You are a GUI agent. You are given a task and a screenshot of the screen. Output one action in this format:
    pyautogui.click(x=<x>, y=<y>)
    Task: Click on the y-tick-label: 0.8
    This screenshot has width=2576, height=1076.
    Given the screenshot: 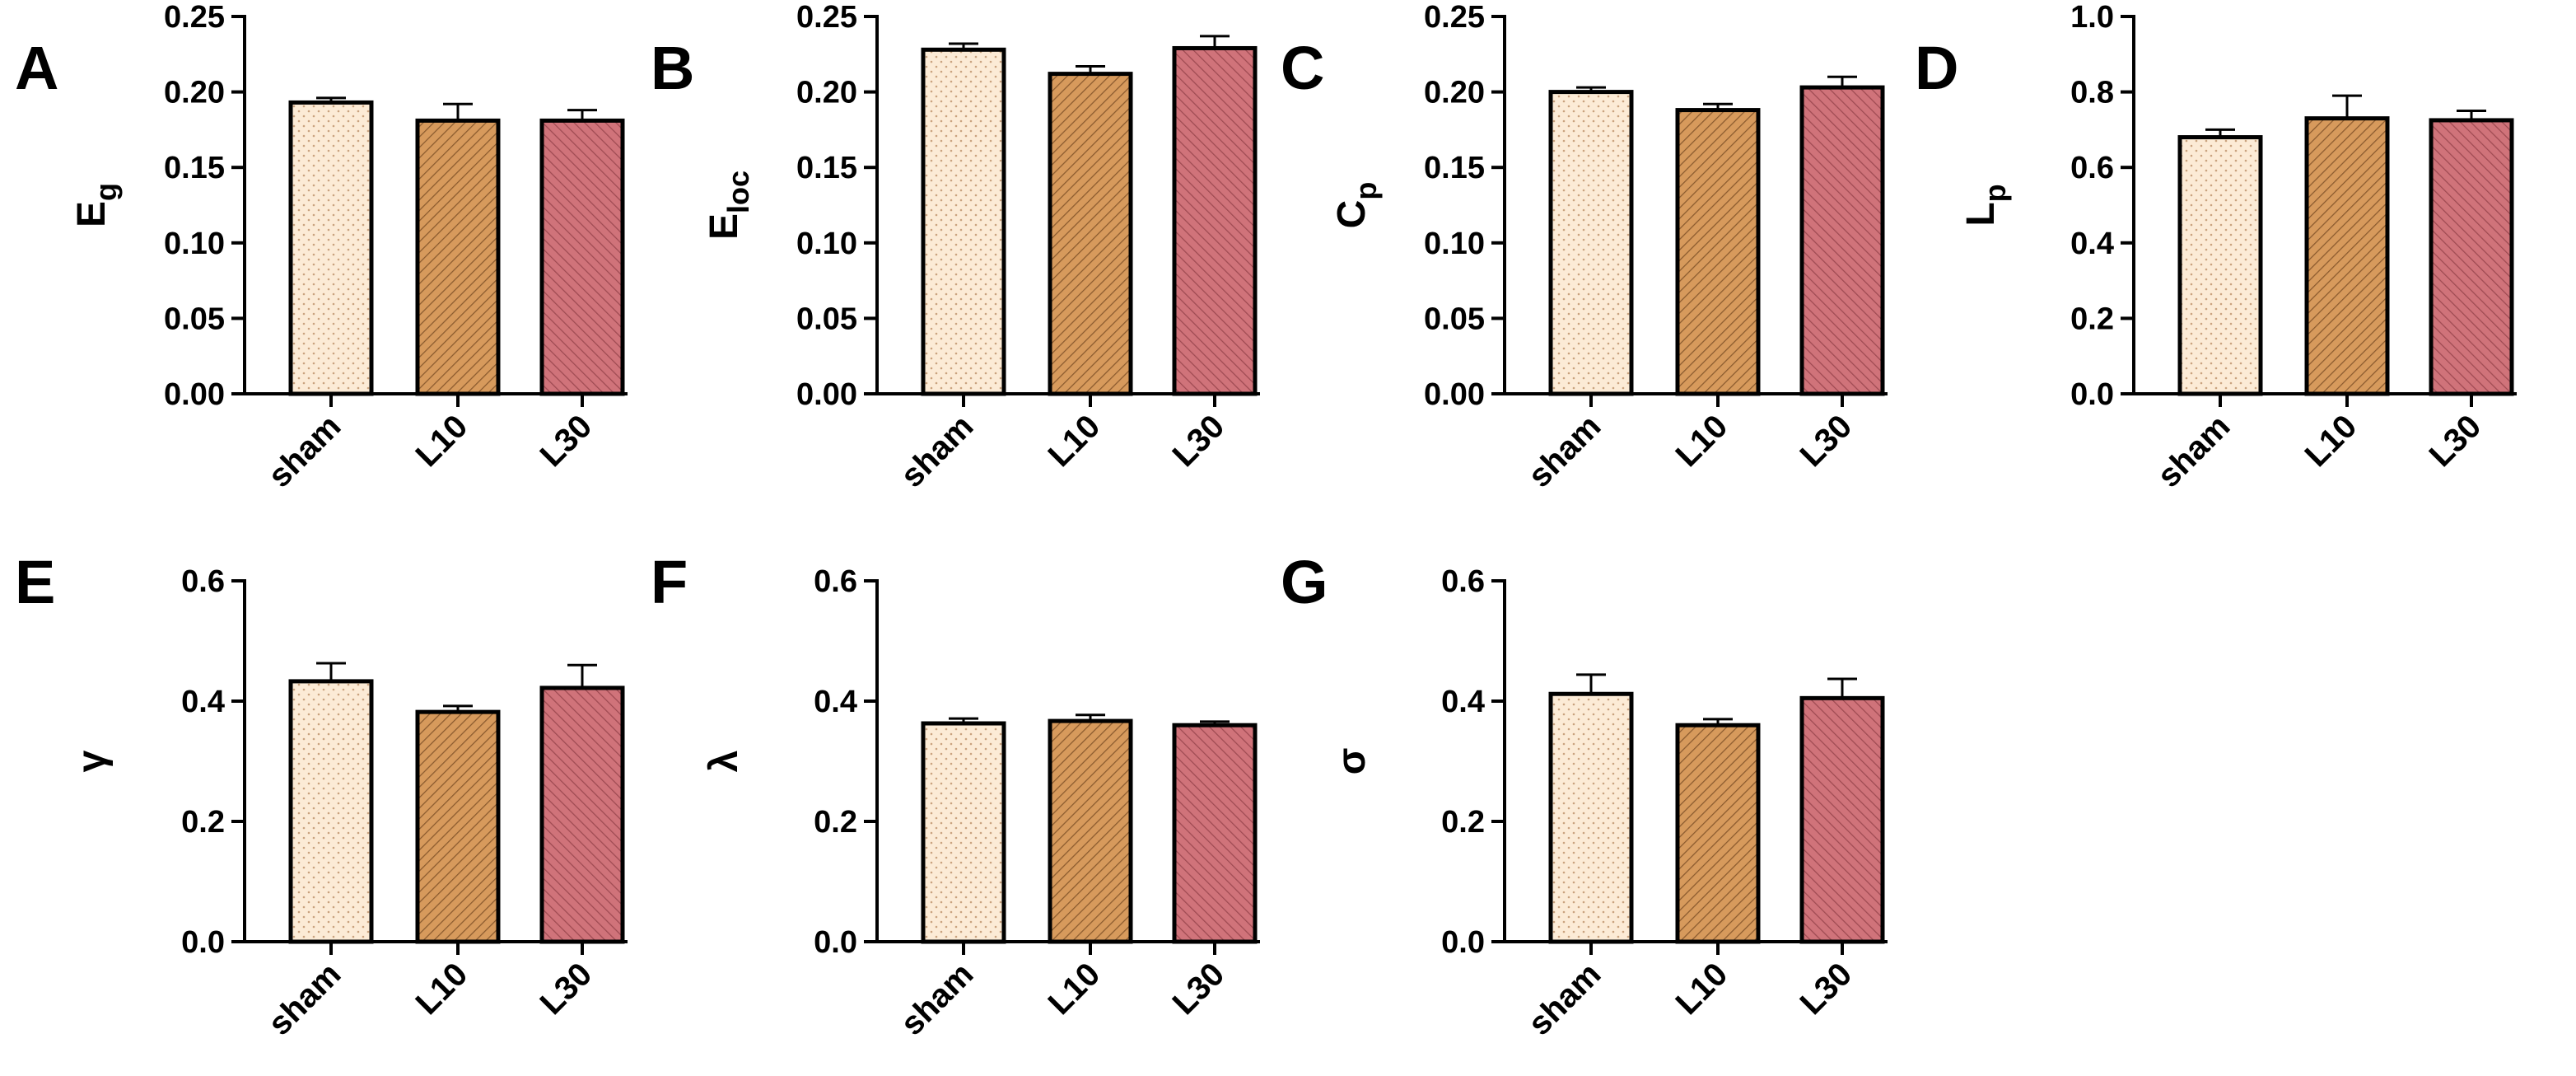 What is the action you would take?
    pyautogui.click(x=2092, y=93)
    